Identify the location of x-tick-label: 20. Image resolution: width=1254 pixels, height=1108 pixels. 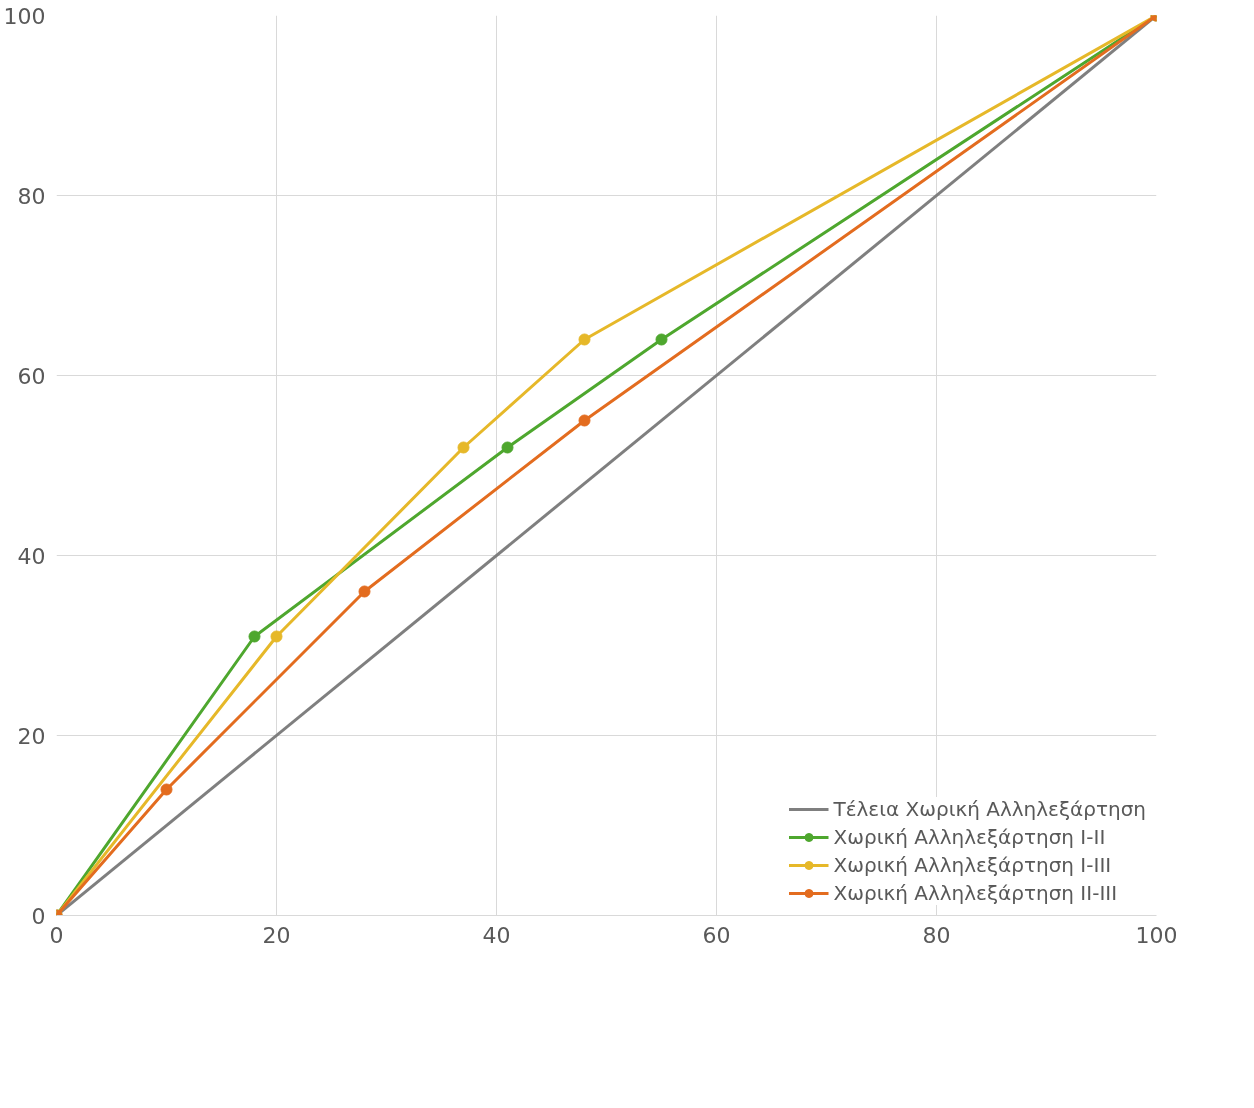
(276, 935).